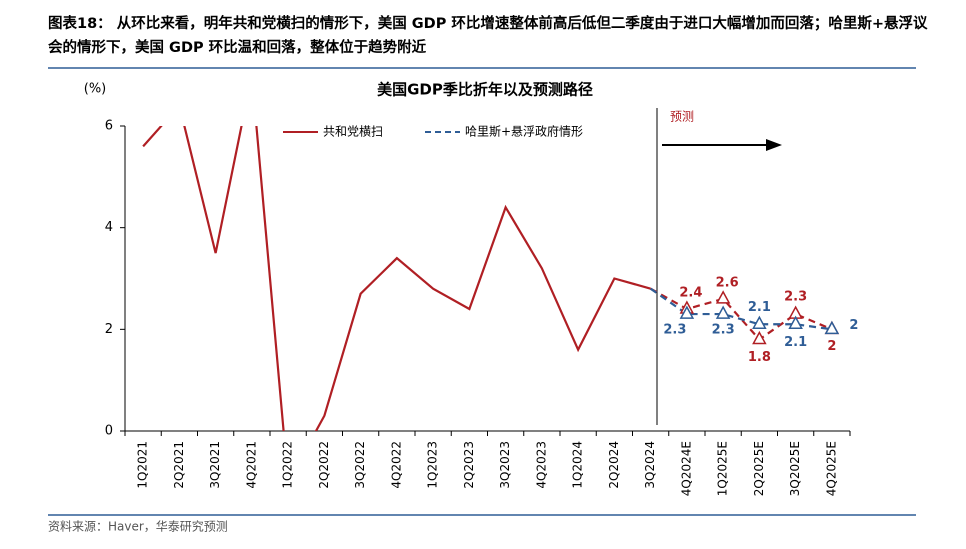 The height and width of the screenshot is (549, 966). What do you see at coordinates (686, 468) in the screenshot?
I see `x-tick-label: 4Q2024E` at bounding box center [686, 468].